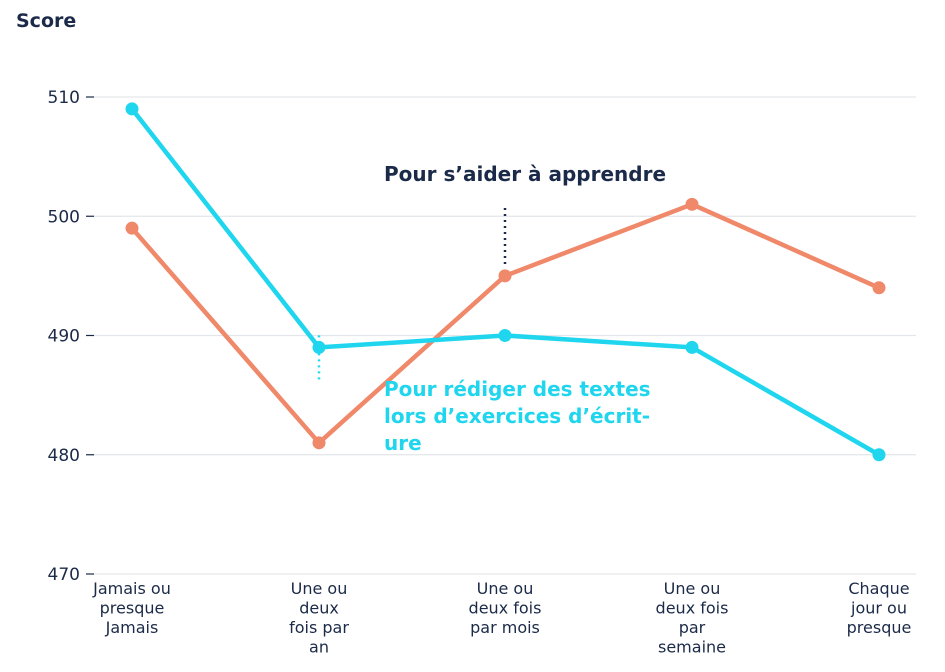  I want to click on x-tick-label: Une ou deux fois par an, so click(319, 618).